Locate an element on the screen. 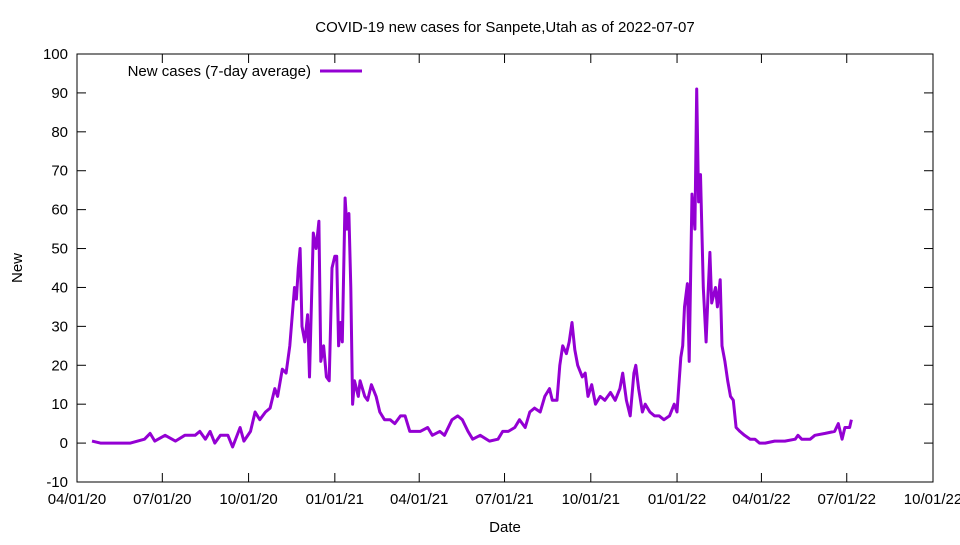  y-axis-label: New is located at coordinates (17, 268).